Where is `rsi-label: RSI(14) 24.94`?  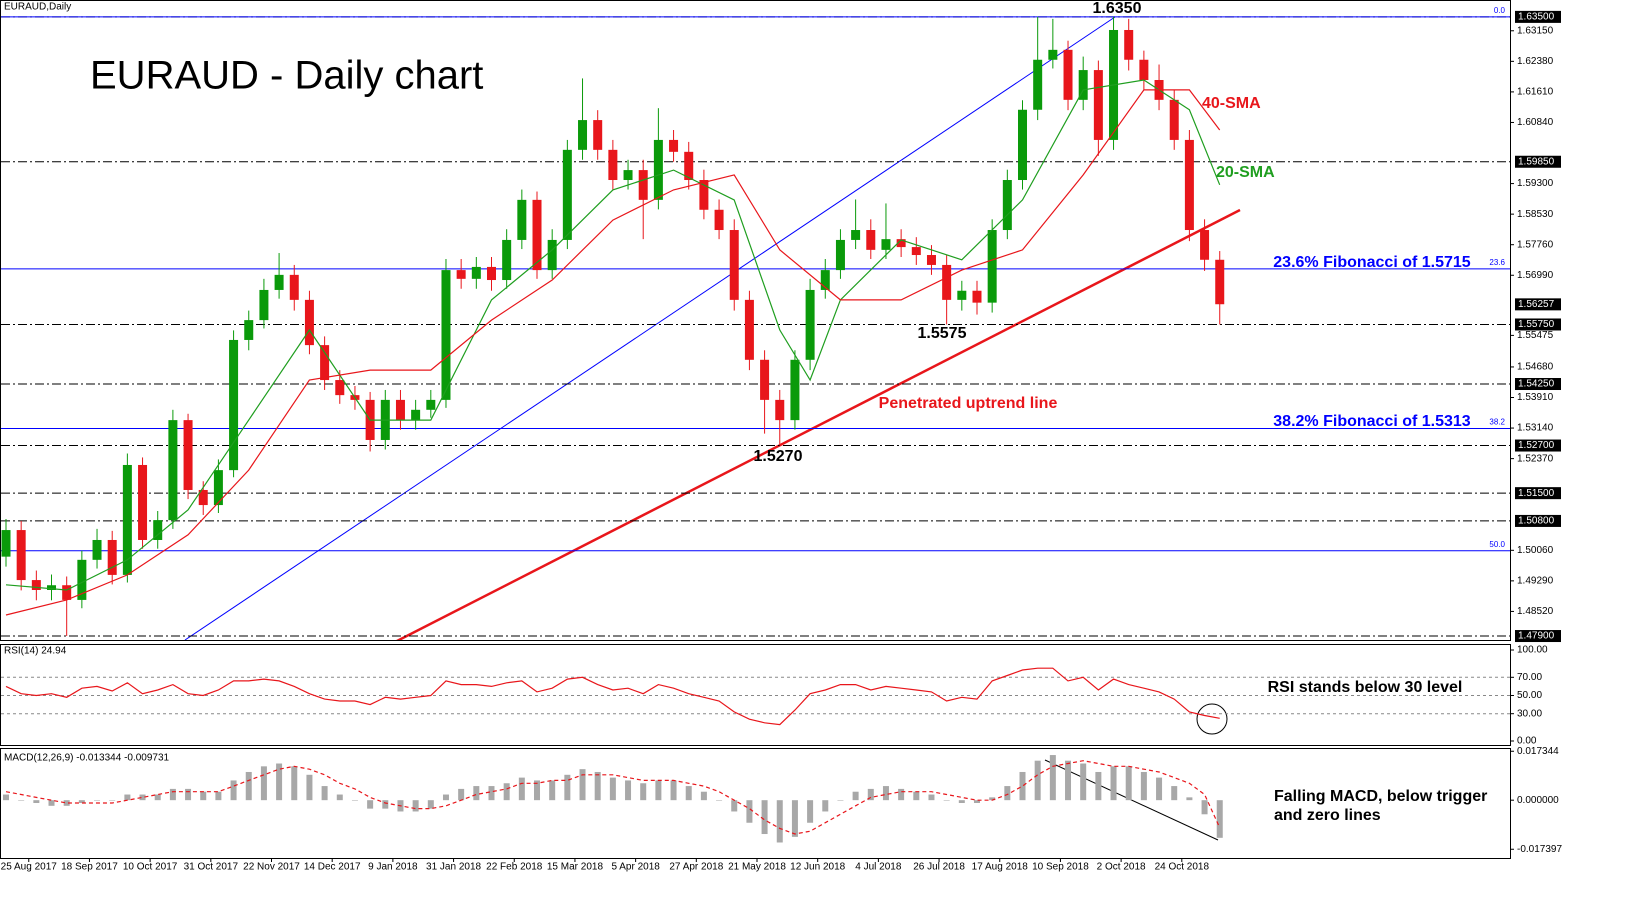
rsi-label: RSI(14) 24.94 is located at coordinates (35, 651).